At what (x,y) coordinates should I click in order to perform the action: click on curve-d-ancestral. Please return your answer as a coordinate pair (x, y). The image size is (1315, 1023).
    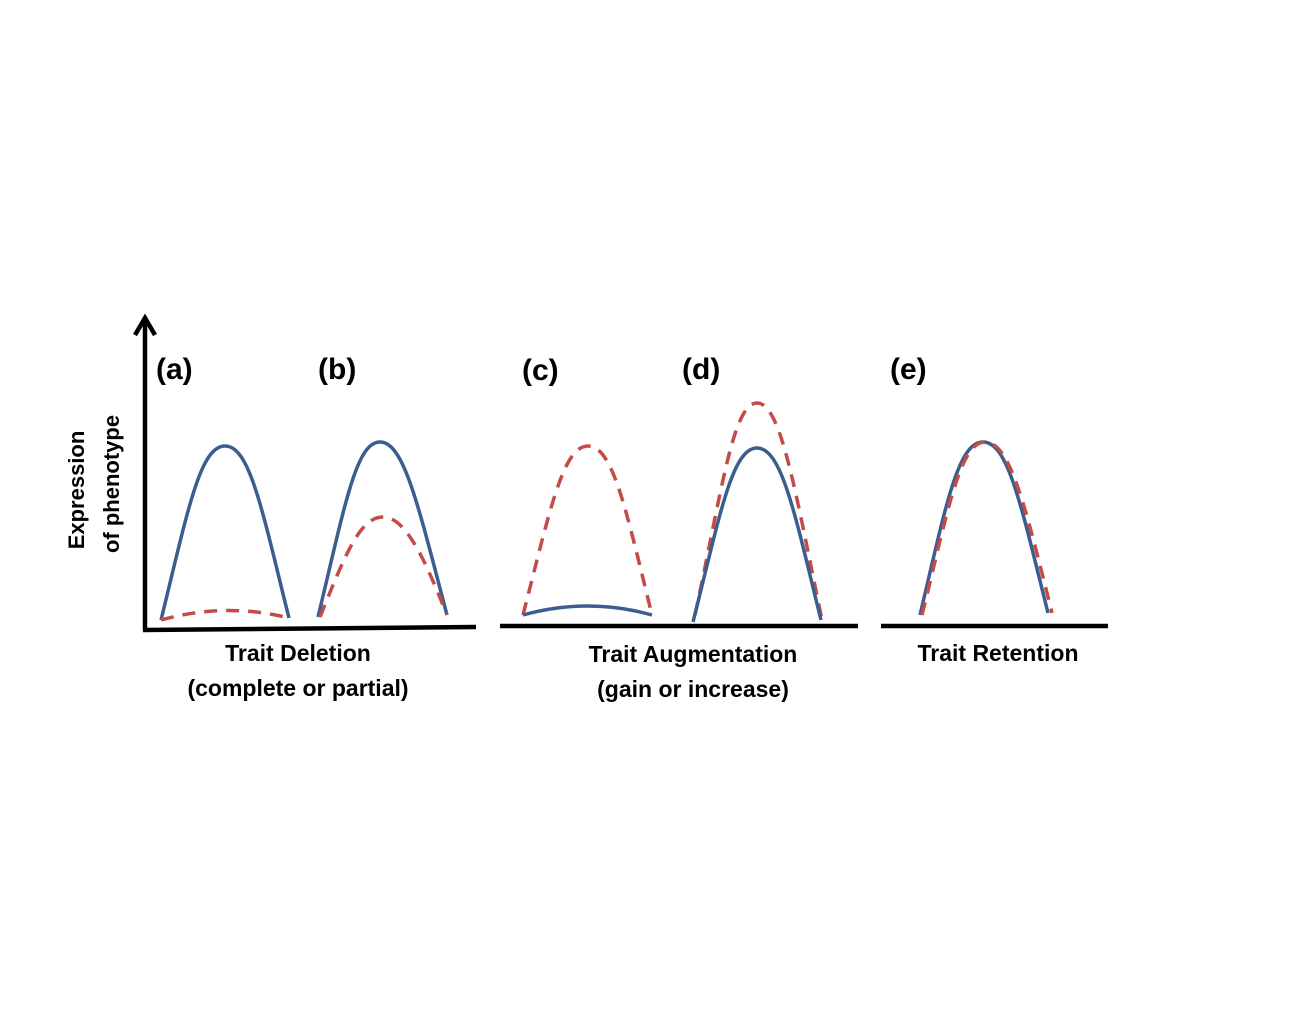
    Looking at the image, I should click on (757, 534).